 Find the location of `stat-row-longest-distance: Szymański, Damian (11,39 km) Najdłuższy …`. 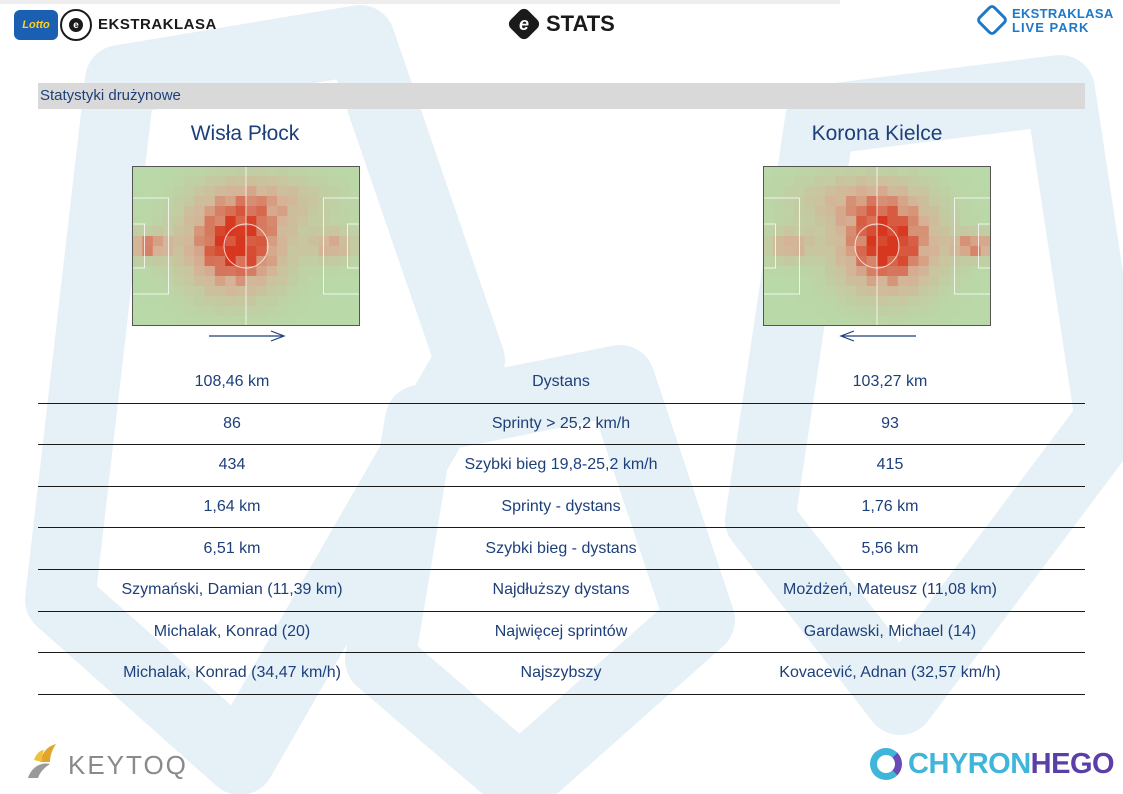

stat-row-longest-distance: Szymański, Damian (11,39 km) Najdłuższy … is located at coordinates (561, 591).